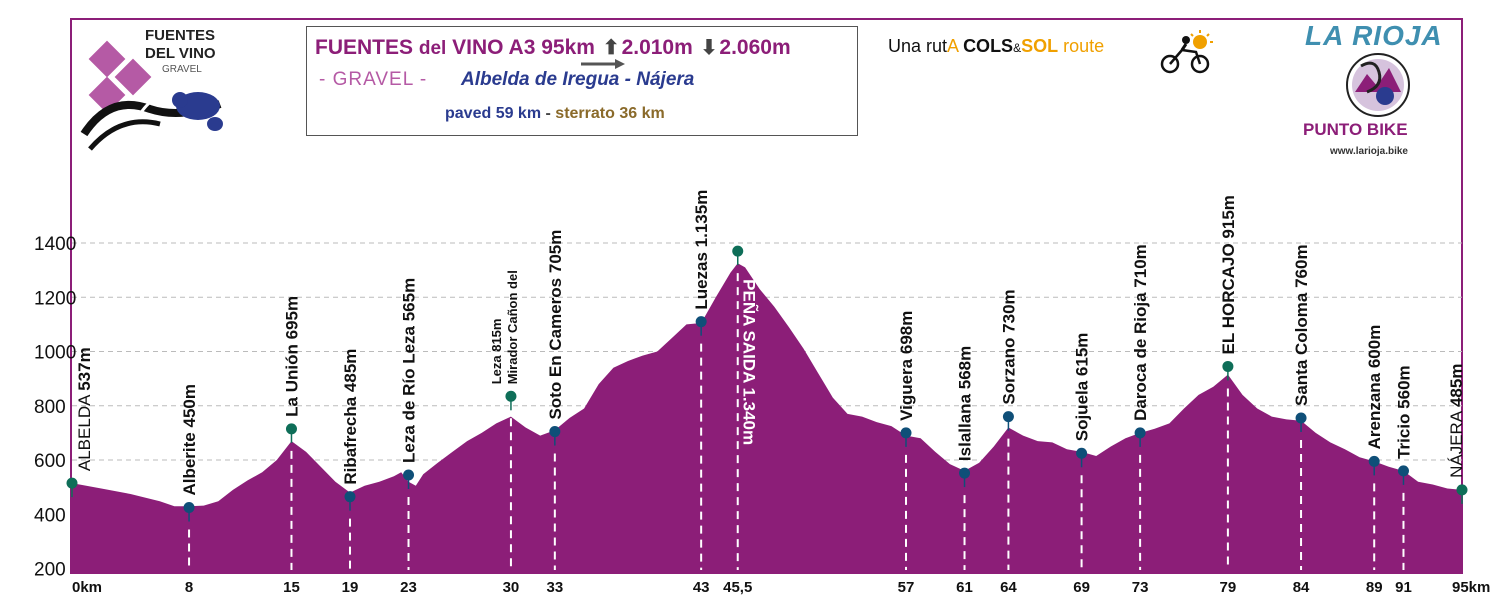 This screenshot has width=1500, height=600. What do you see at coordinates (291, 317) in the screenshot?
I see `waypoint-elev: 695m` at bounding box center [291, 317].